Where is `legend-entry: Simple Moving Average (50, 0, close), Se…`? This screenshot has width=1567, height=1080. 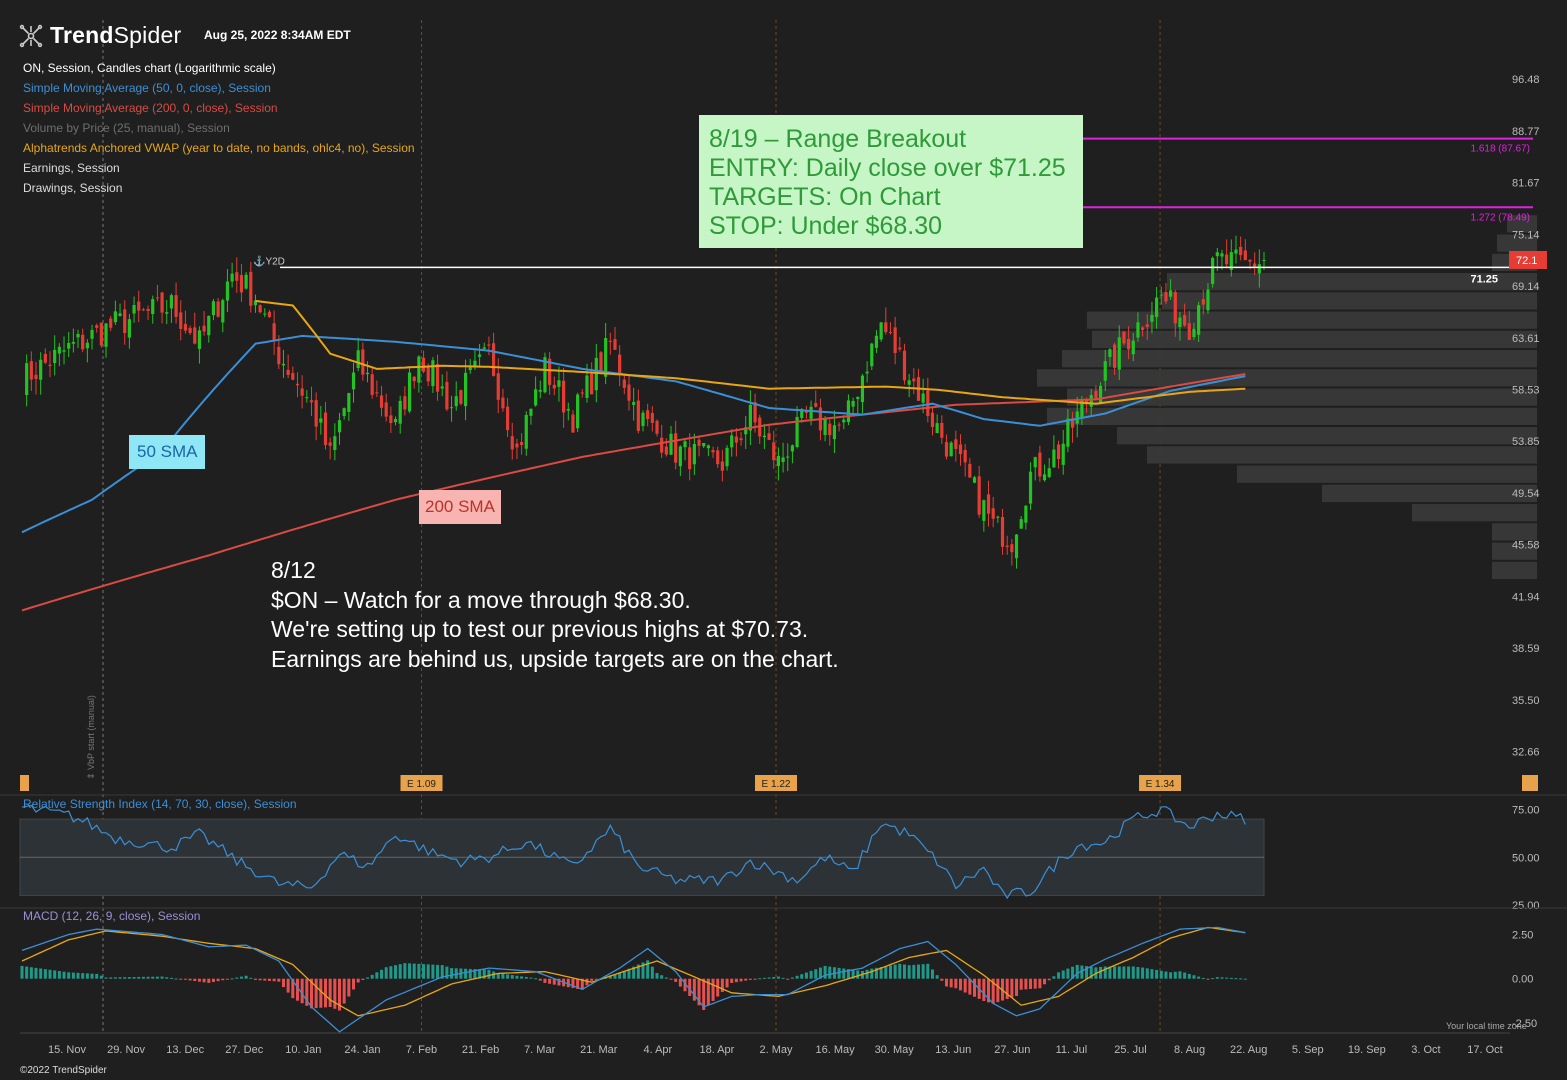 legend-entry: Simple Moving Average (50, 0, close), Se… is located at coordinates (147, 88).